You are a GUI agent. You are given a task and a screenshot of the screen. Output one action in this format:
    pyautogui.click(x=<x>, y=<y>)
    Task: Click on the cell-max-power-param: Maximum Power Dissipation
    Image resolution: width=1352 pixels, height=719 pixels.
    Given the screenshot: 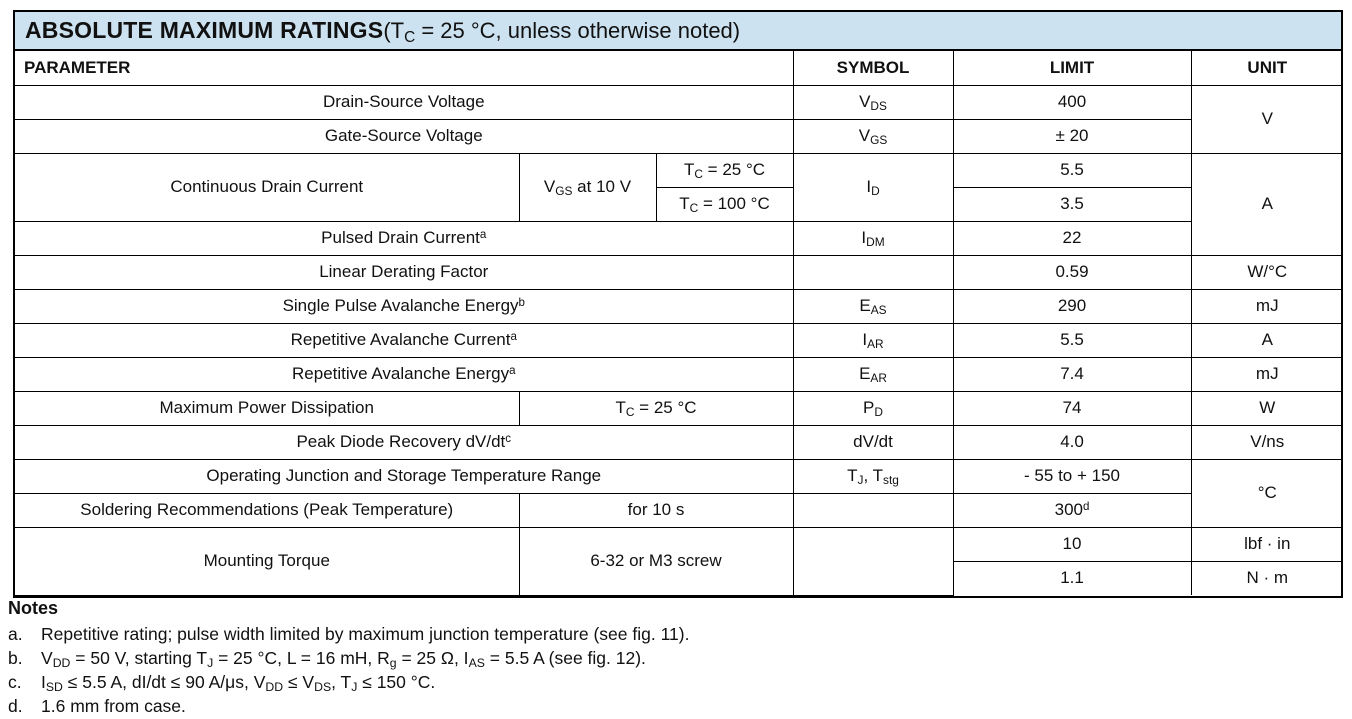 What is the action you would take?
    pyautogui.click(x=267, y=408)
    